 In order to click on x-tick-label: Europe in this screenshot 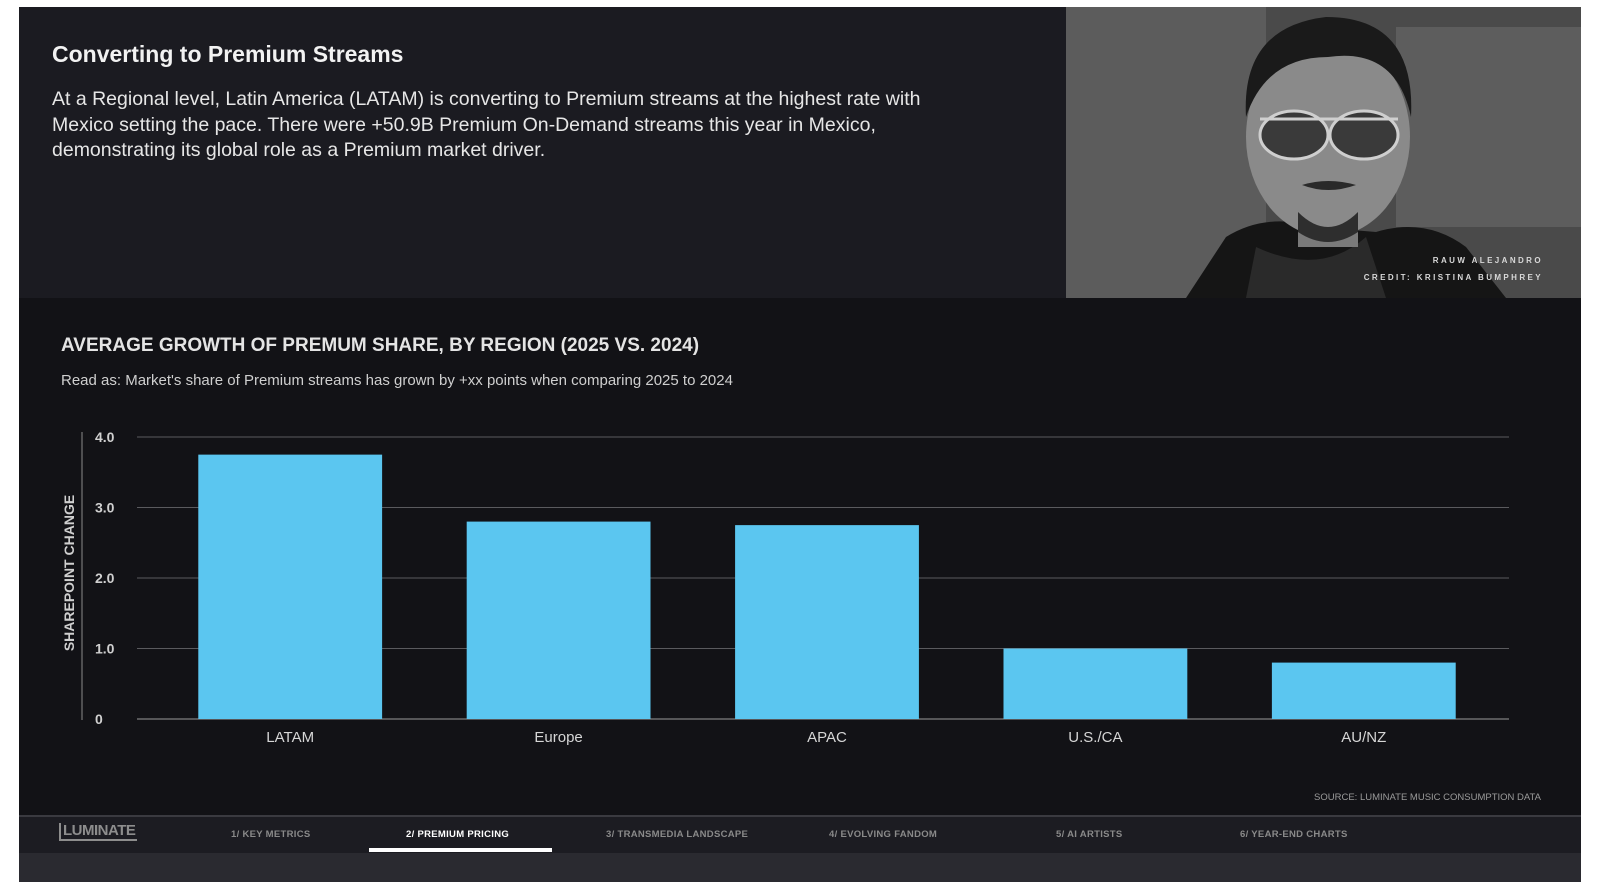, I will do `click(558, 737)`.